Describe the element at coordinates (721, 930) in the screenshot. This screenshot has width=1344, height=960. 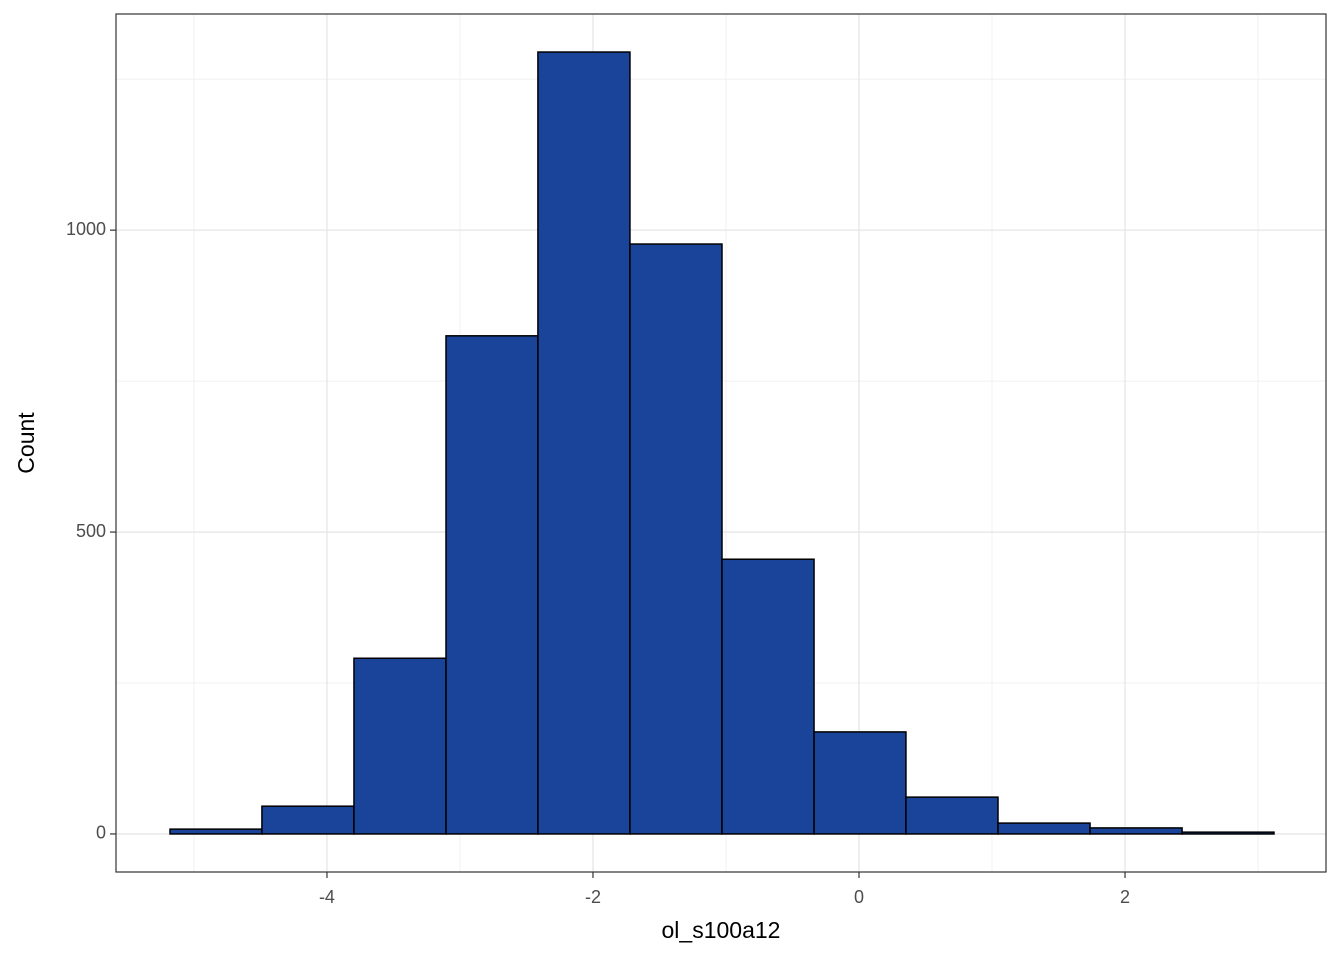
I see `x-axis-title: ol_s100a12` at that location.